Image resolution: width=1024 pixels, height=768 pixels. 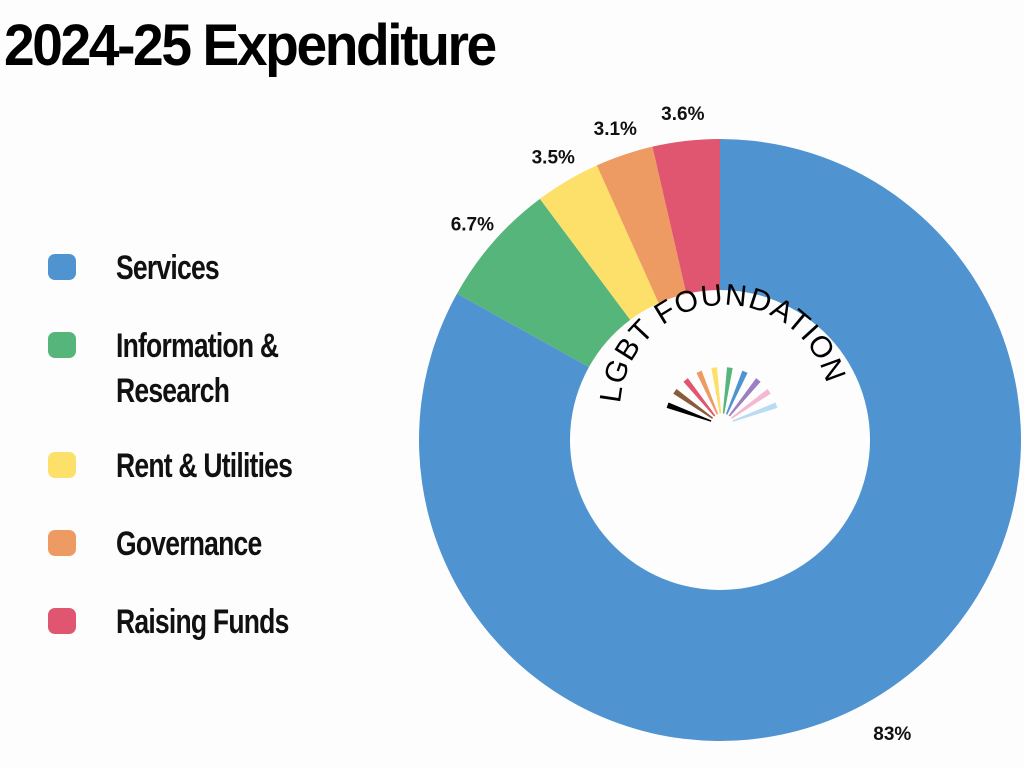 What do you see at coordinates (202, 622) in the screenshot?
I see `legend-label: Raising Funds` at bounding box center [202, 622].